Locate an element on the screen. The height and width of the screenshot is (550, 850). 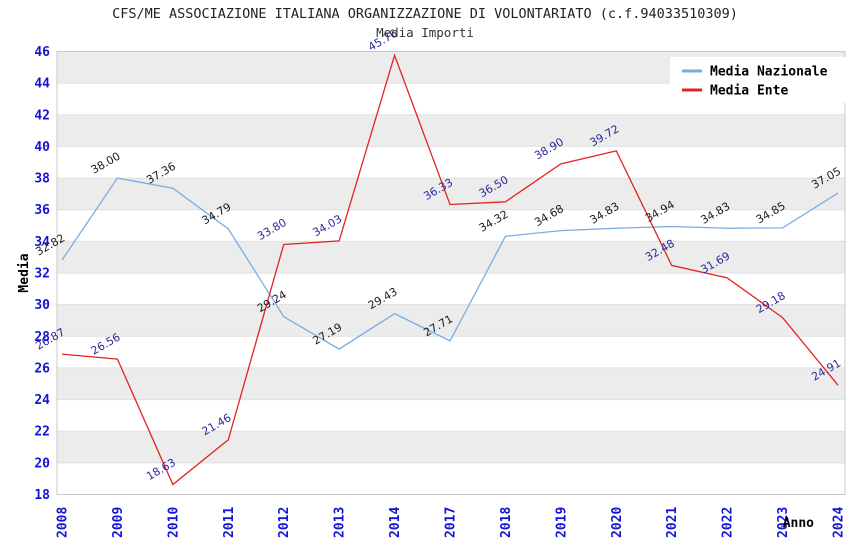
legend-label-media-ente: Media Ente is located at coordinates (749, 91).